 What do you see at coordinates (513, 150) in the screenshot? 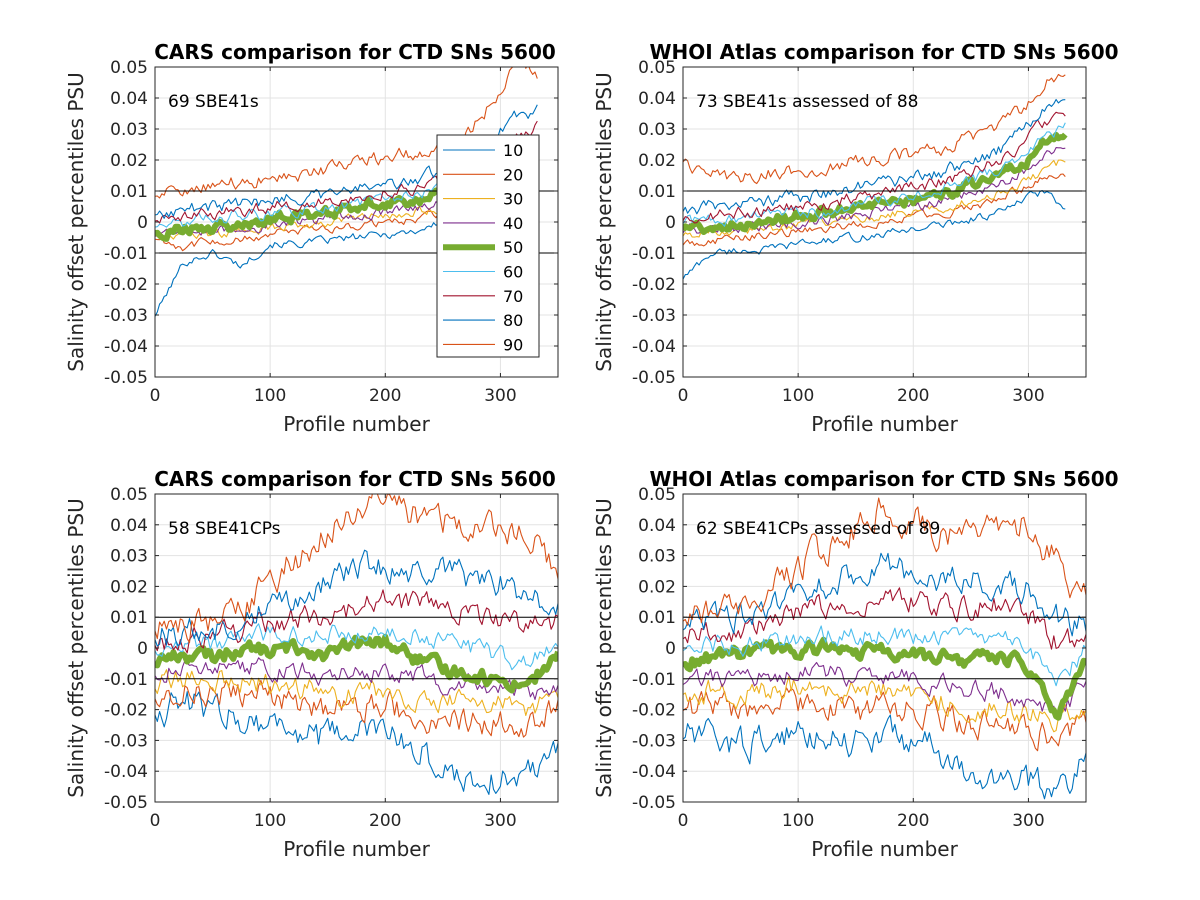
I see `legend-label: 10` at bounding box center [513, 150].